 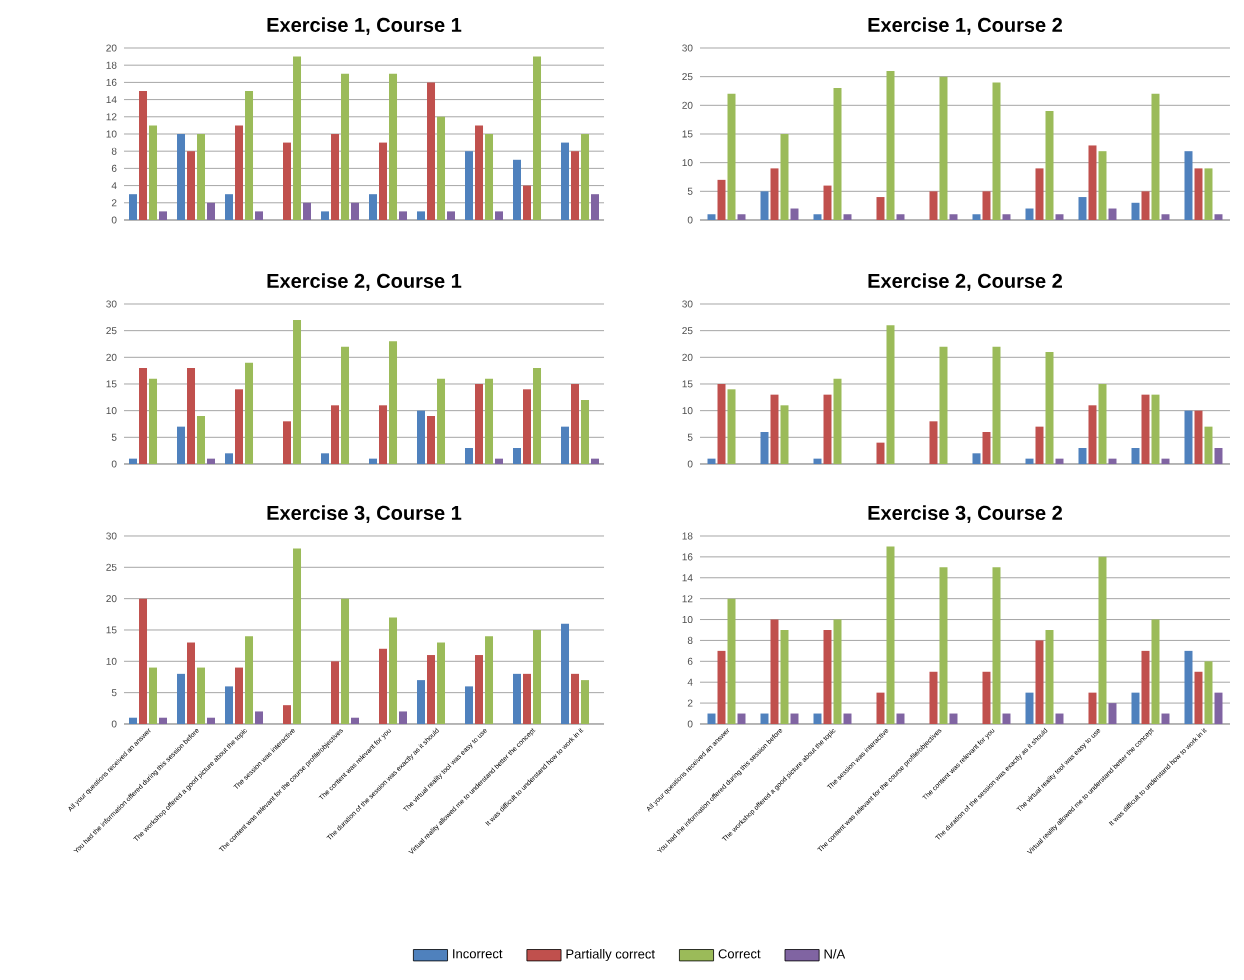 What do you see at coordinates (364, 26) in the screenshot?
I see `chart-title: Exercise 1, Course 1` at bounding box center [364, 26].